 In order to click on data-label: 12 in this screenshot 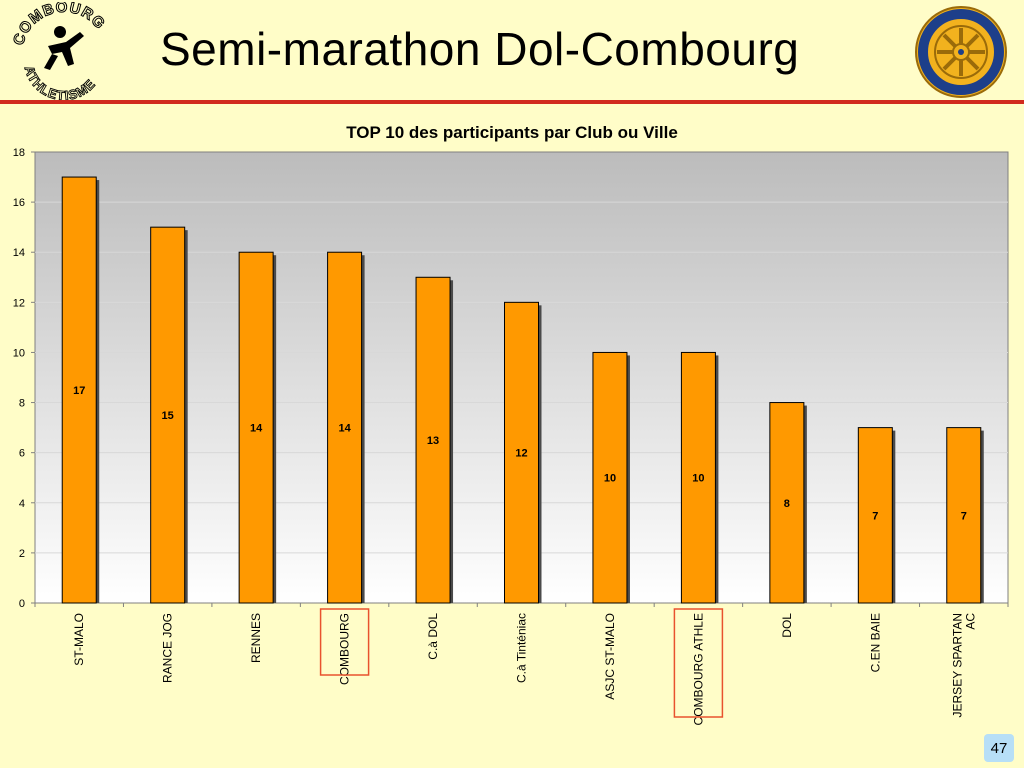, I will do `click(521, 454)`.